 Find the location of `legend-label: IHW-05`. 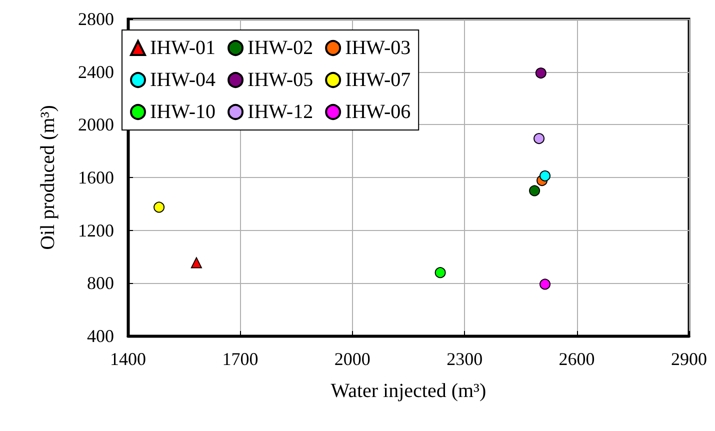

legend-label: IHW-05 is located at coordinates (281, 80).